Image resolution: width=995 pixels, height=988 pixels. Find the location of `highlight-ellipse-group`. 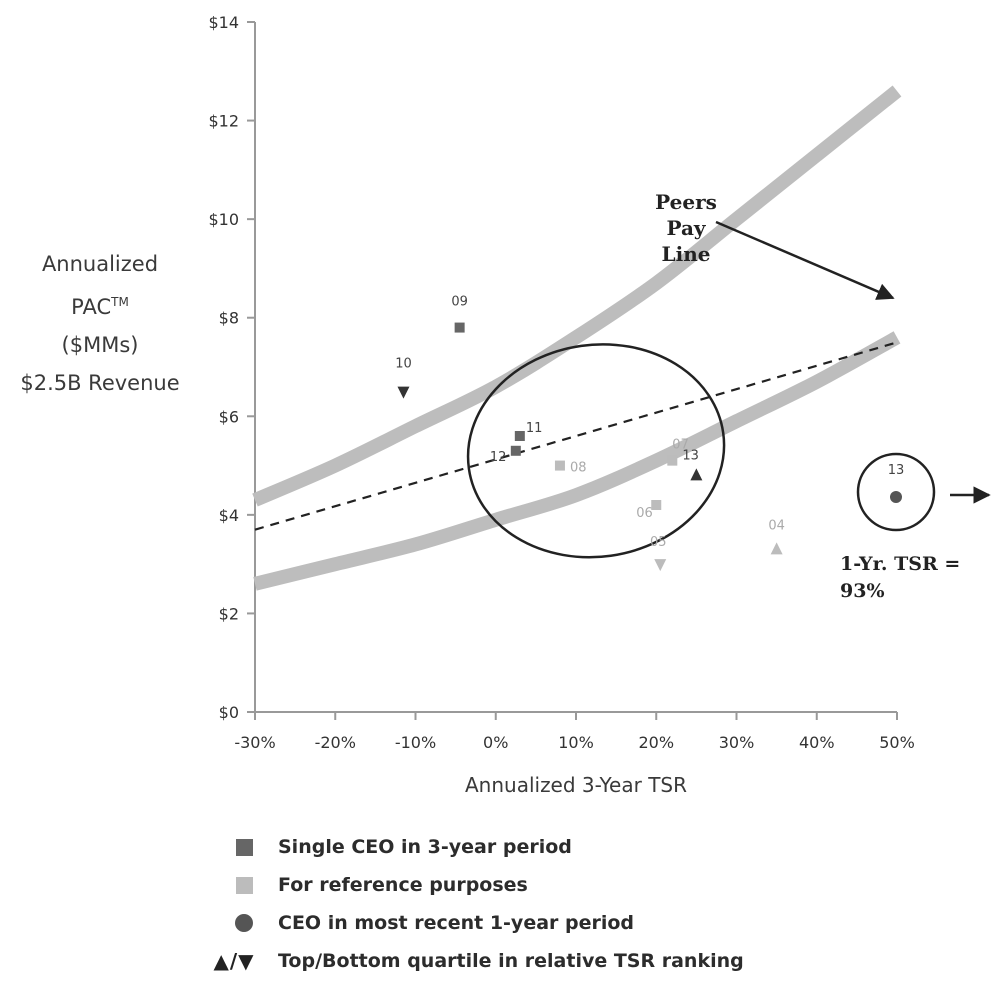

highlight-ellipse-group is located at coordinates (596, 451).